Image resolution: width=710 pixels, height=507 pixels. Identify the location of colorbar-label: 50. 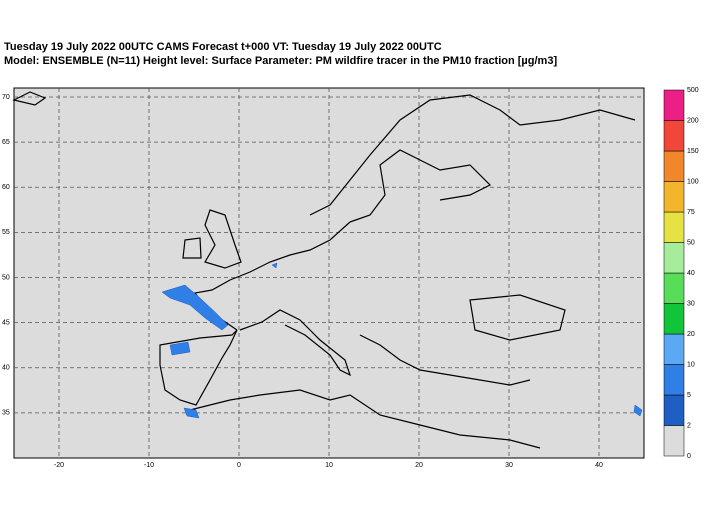
(691, 242).